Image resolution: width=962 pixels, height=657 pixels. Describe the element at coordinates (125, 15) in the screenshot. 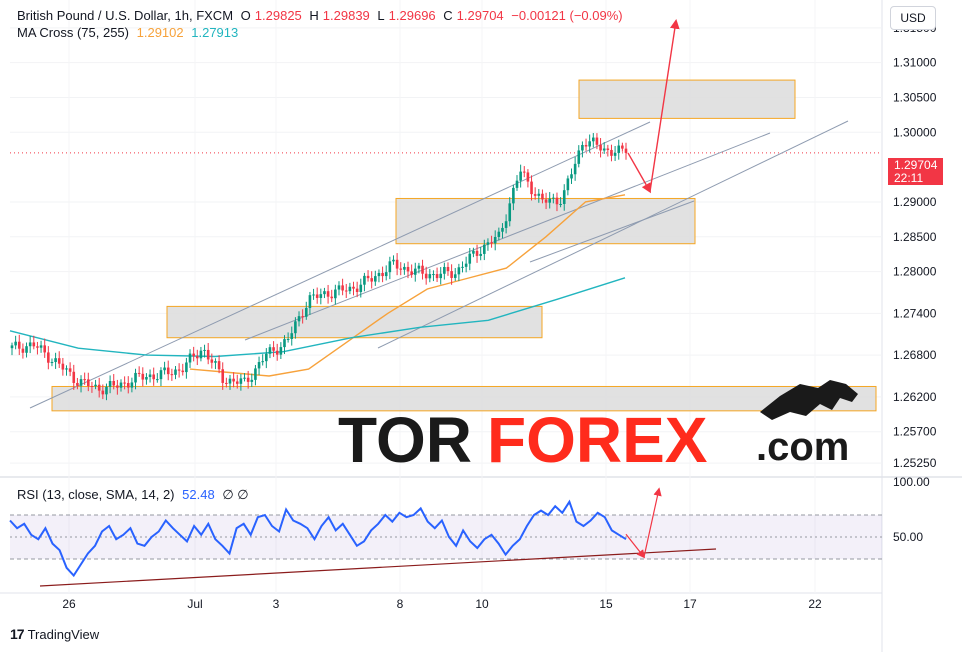

I see `symbol-title: British Pound / U.S. Dollar, 1h, FXCM` at that location.